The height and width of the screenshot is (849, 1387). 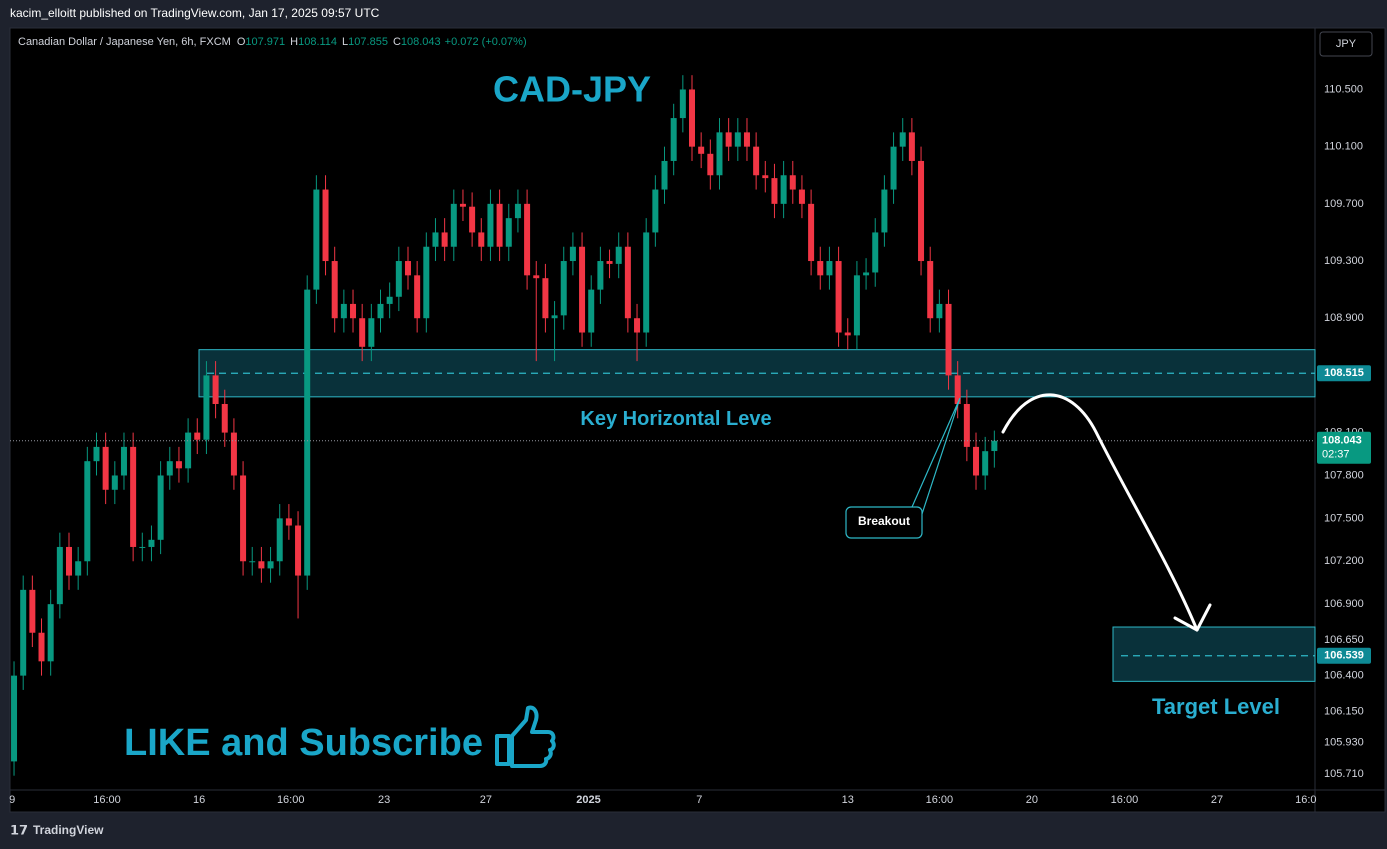 What do you see at coordinates (1344, 447) in the screenshot?
I see `last-price-badge` at bounding box center [1344, 447].